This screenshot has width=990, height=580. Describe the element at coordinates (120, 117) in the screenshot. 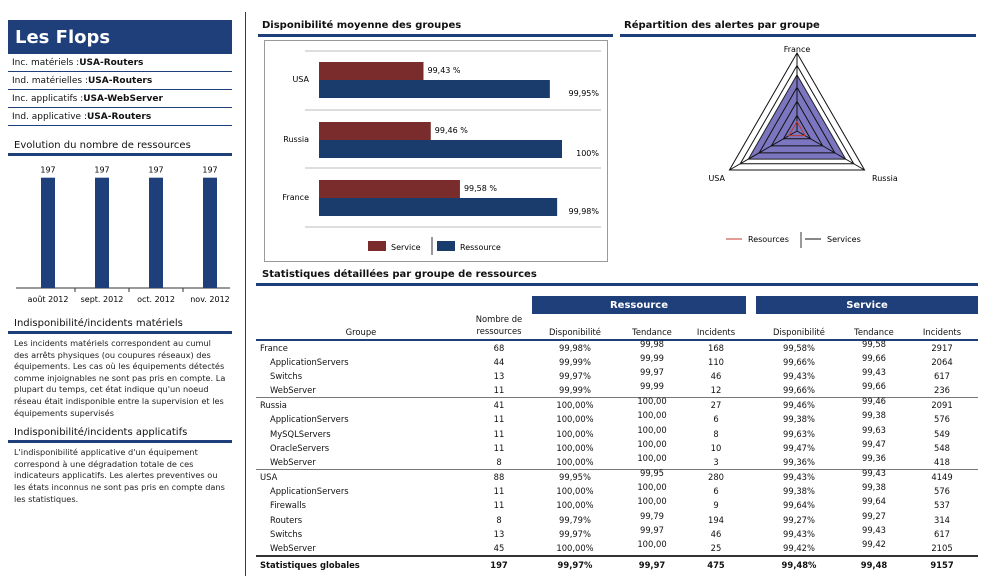

I see `indicator-app-unavailability: Ind. applicative :USA-Routers` at that location.